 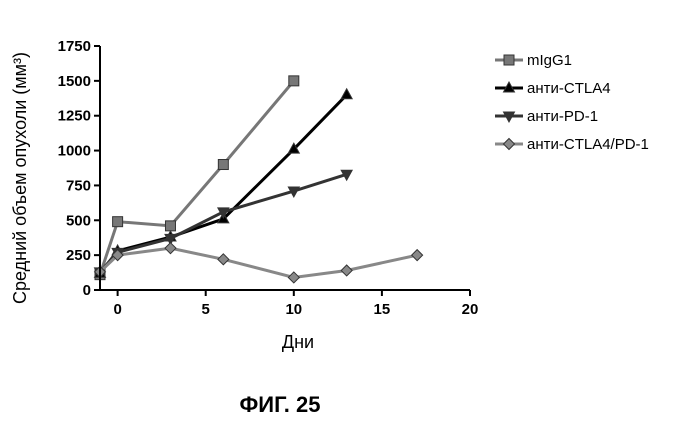 What do you see at coordinates (382, 309) in the screenshot?
I see `x-tick-label: 15` at bounding box center [382, 309].